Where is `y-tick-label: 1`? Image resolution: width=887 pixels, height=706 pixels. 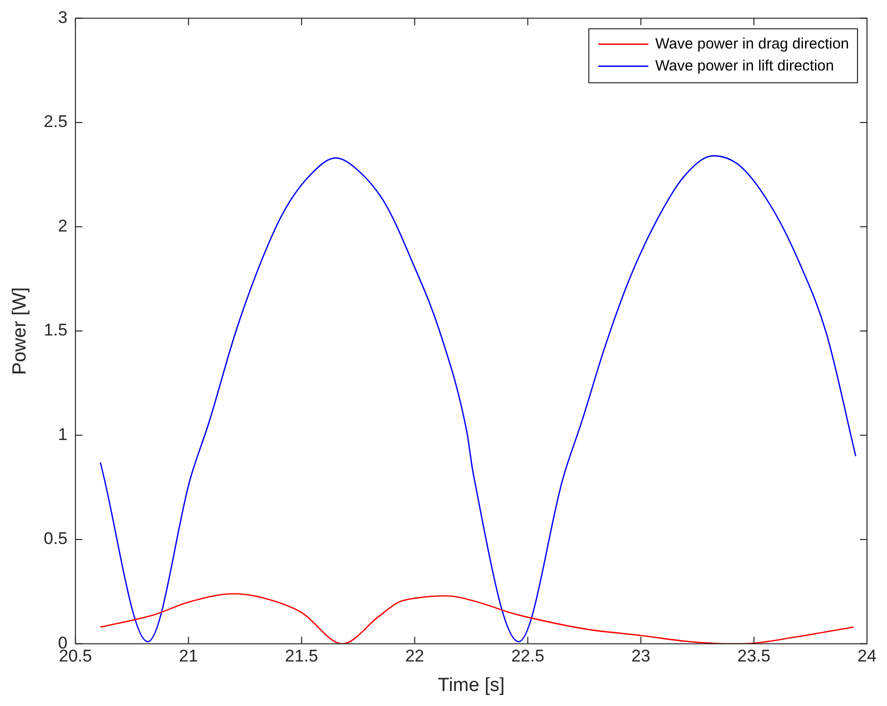
y-tick-label: 1 is located at coordinates (63, 434).